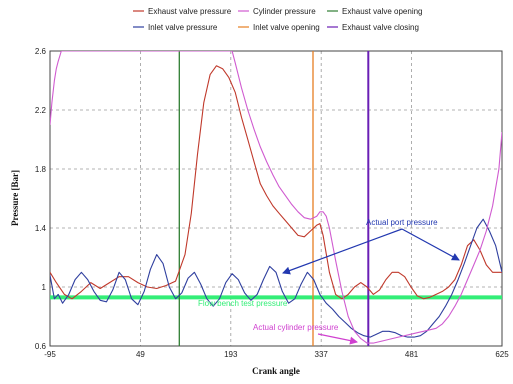 This screenshot has width=513, height=384. What do you see at coordinates (231, 354) in the screenshot?
I see `x-tick-label: 193` at bounding box center [231, 354].